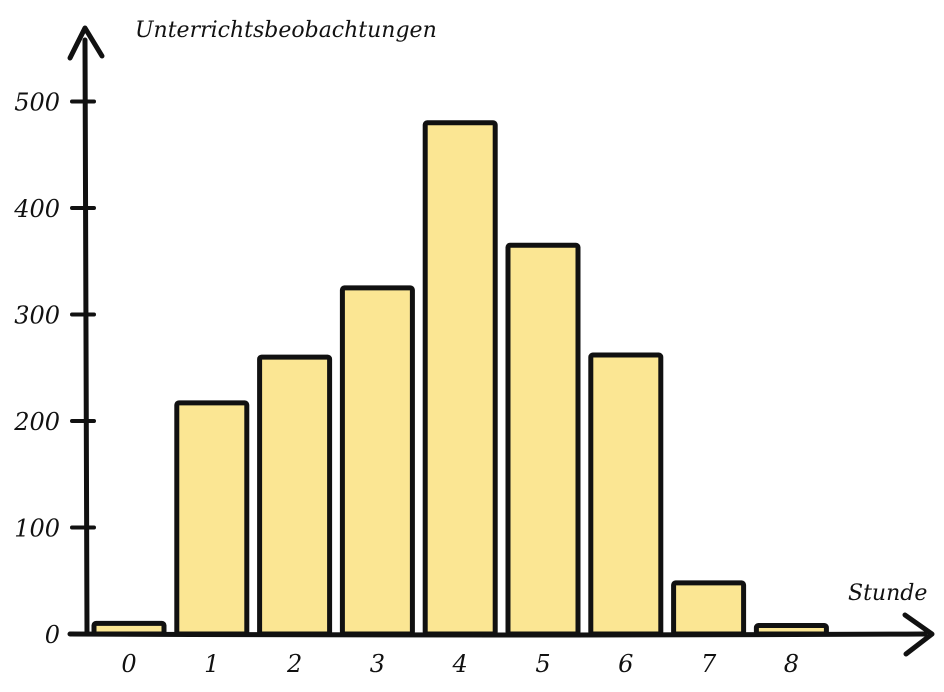  Describe the element at coordinates (54, 369) in the screenshot. I see `y-ticks-group: 0 100 200 300 400 500` at that location.